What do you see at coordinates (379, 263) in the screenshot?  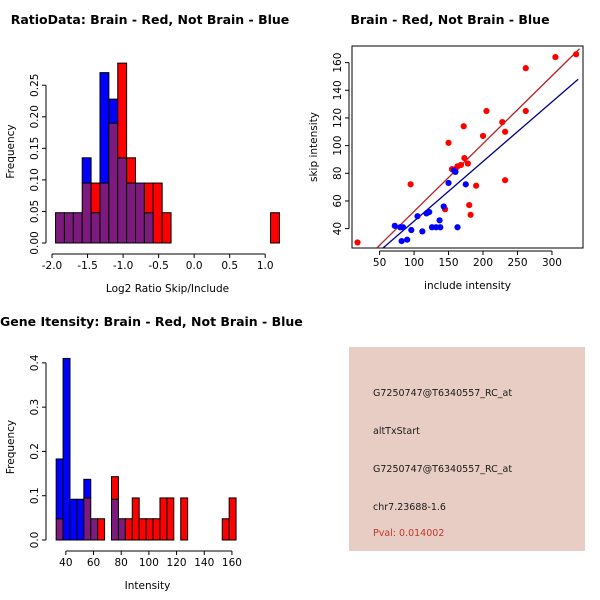 I see `x-tick-label: 50` at bounding box center [379, 263].